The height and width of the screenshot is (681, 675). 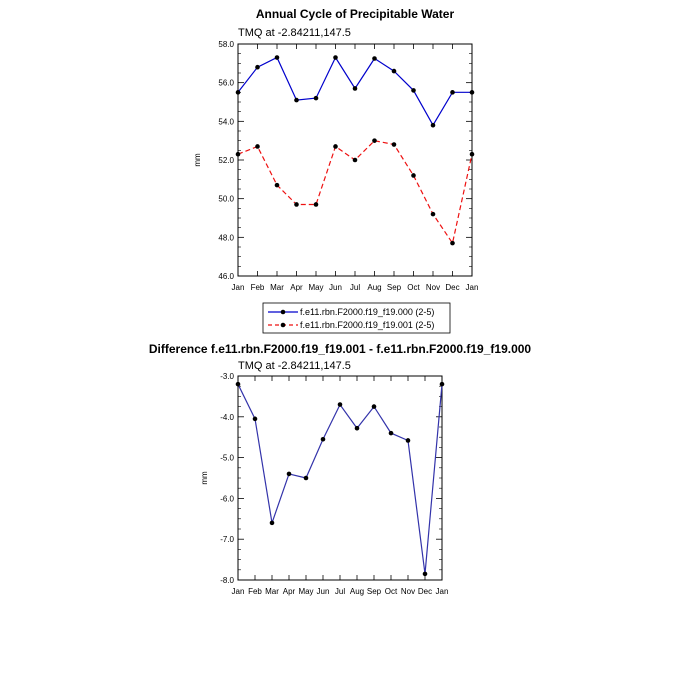 I want to click on y-tick-label: 46.0, so click(x=226, y=276).